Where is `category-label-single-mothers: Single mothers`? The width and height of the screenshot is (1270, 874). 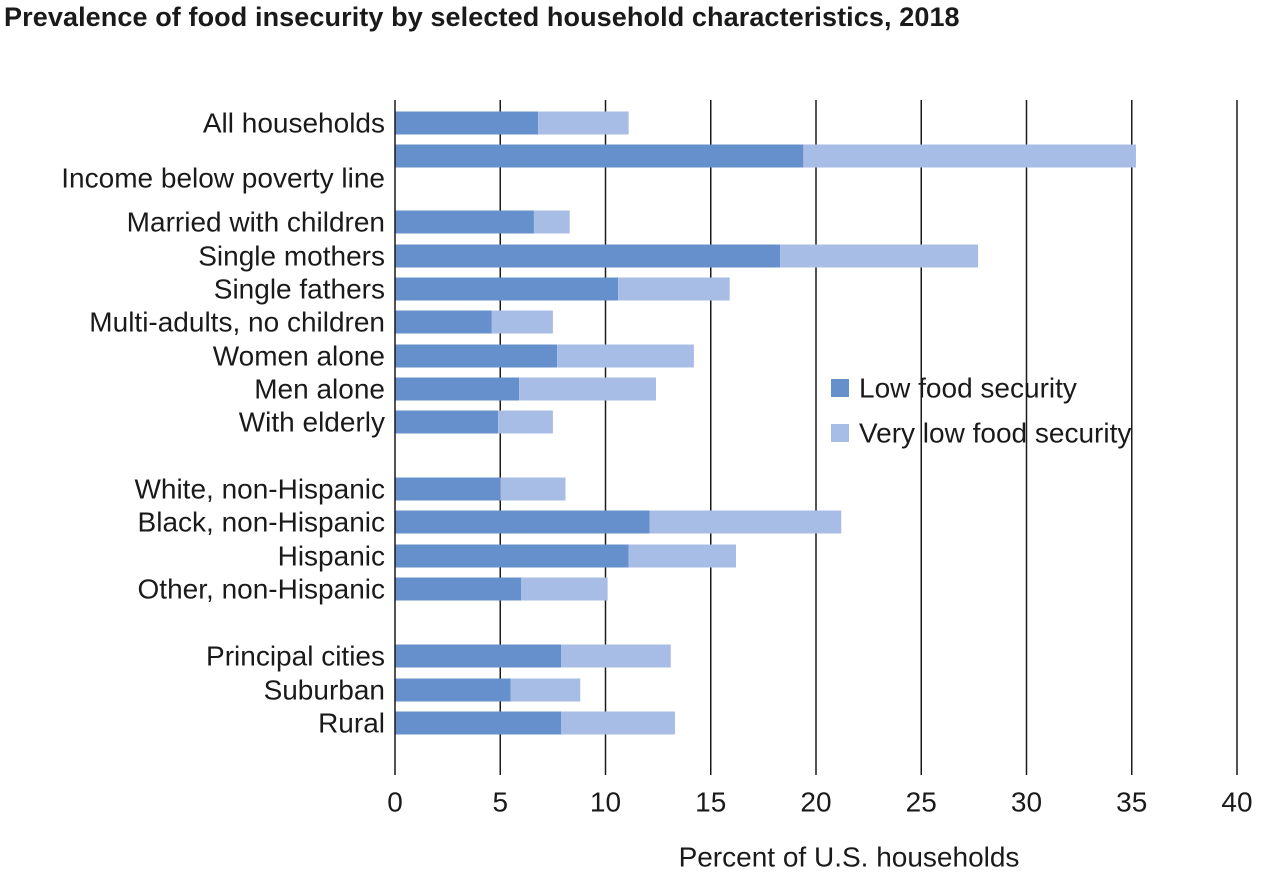 category-label-single-mothers: Single mothers is located at coordinates (291, 256).